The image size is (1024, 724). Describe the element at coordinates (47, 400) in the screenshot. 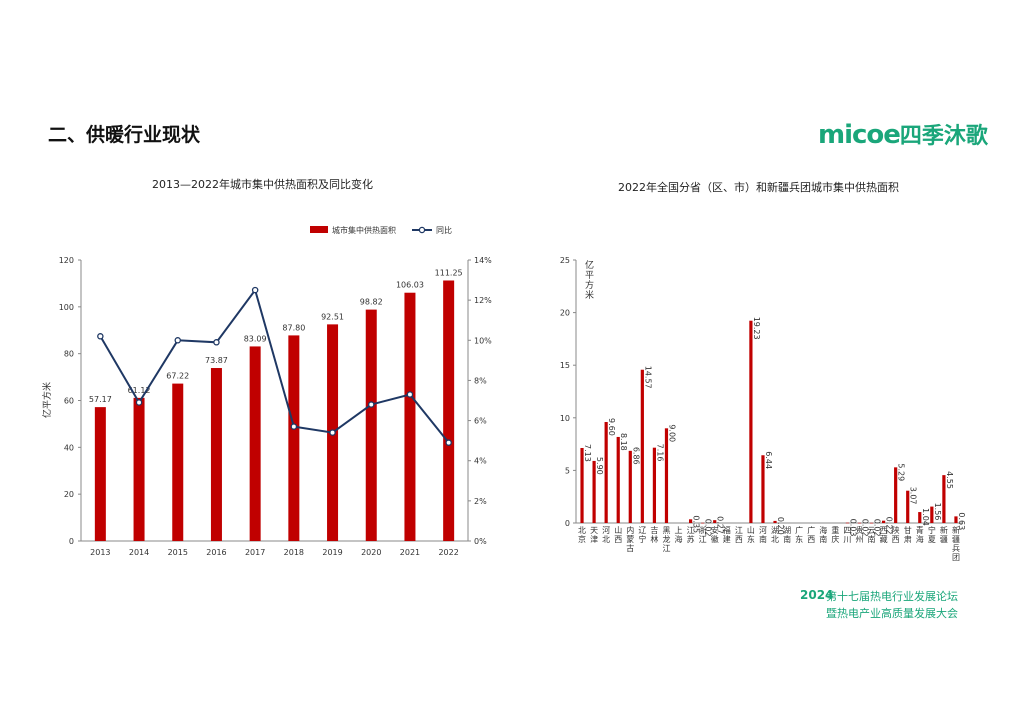

I see `chart1-y-label: 亿平方米` at that location.